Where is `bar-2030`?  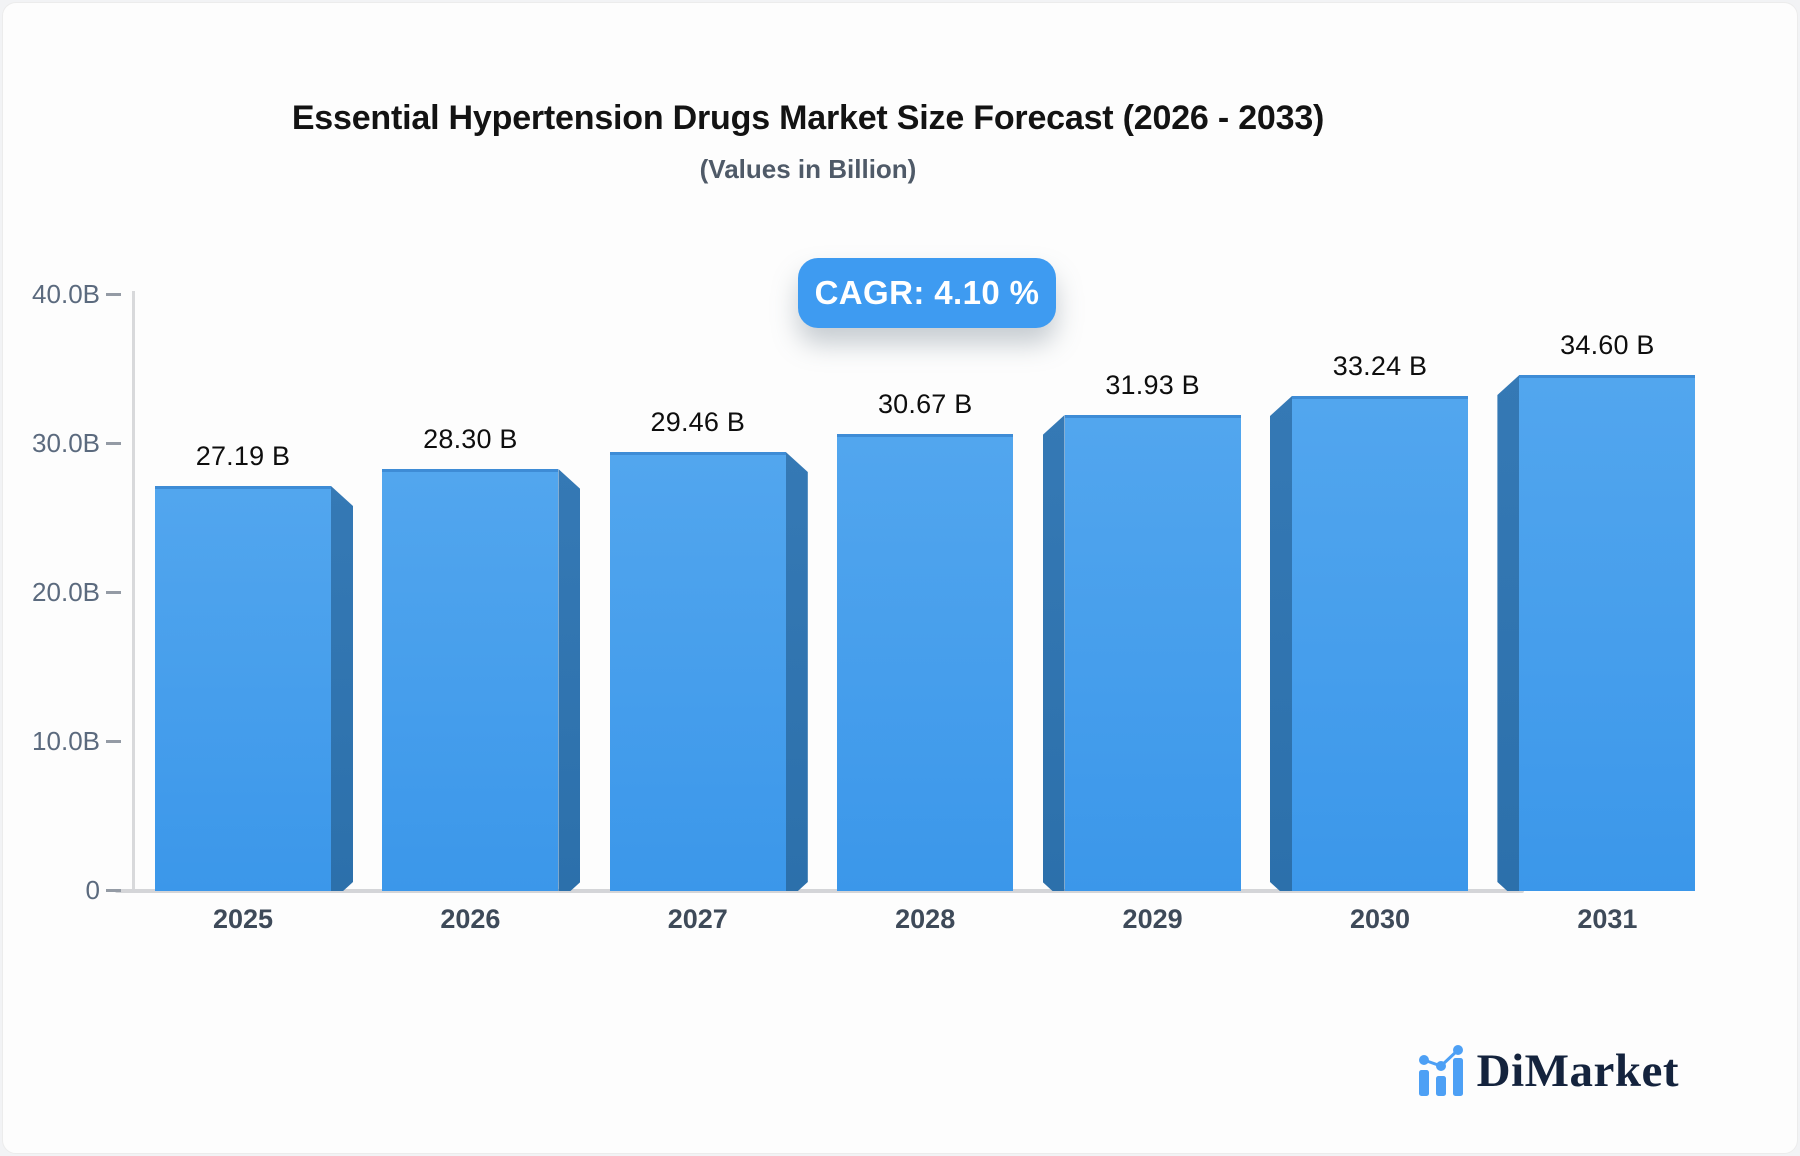
bar-2030 is located at coordinates (1380, 643).